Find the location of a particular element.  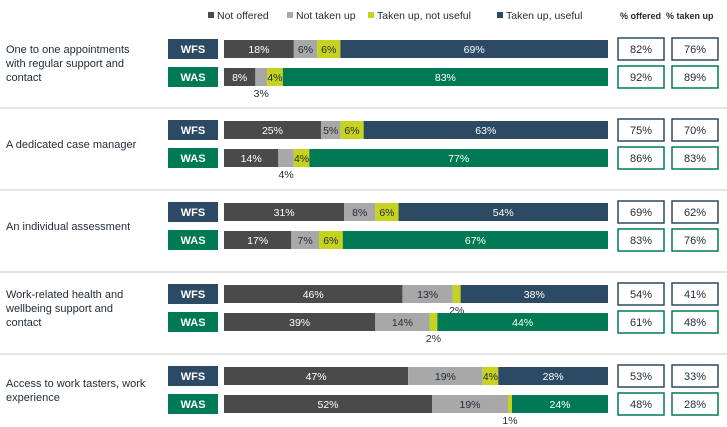

header-offered: % offered is located at coordinates (640, 16).